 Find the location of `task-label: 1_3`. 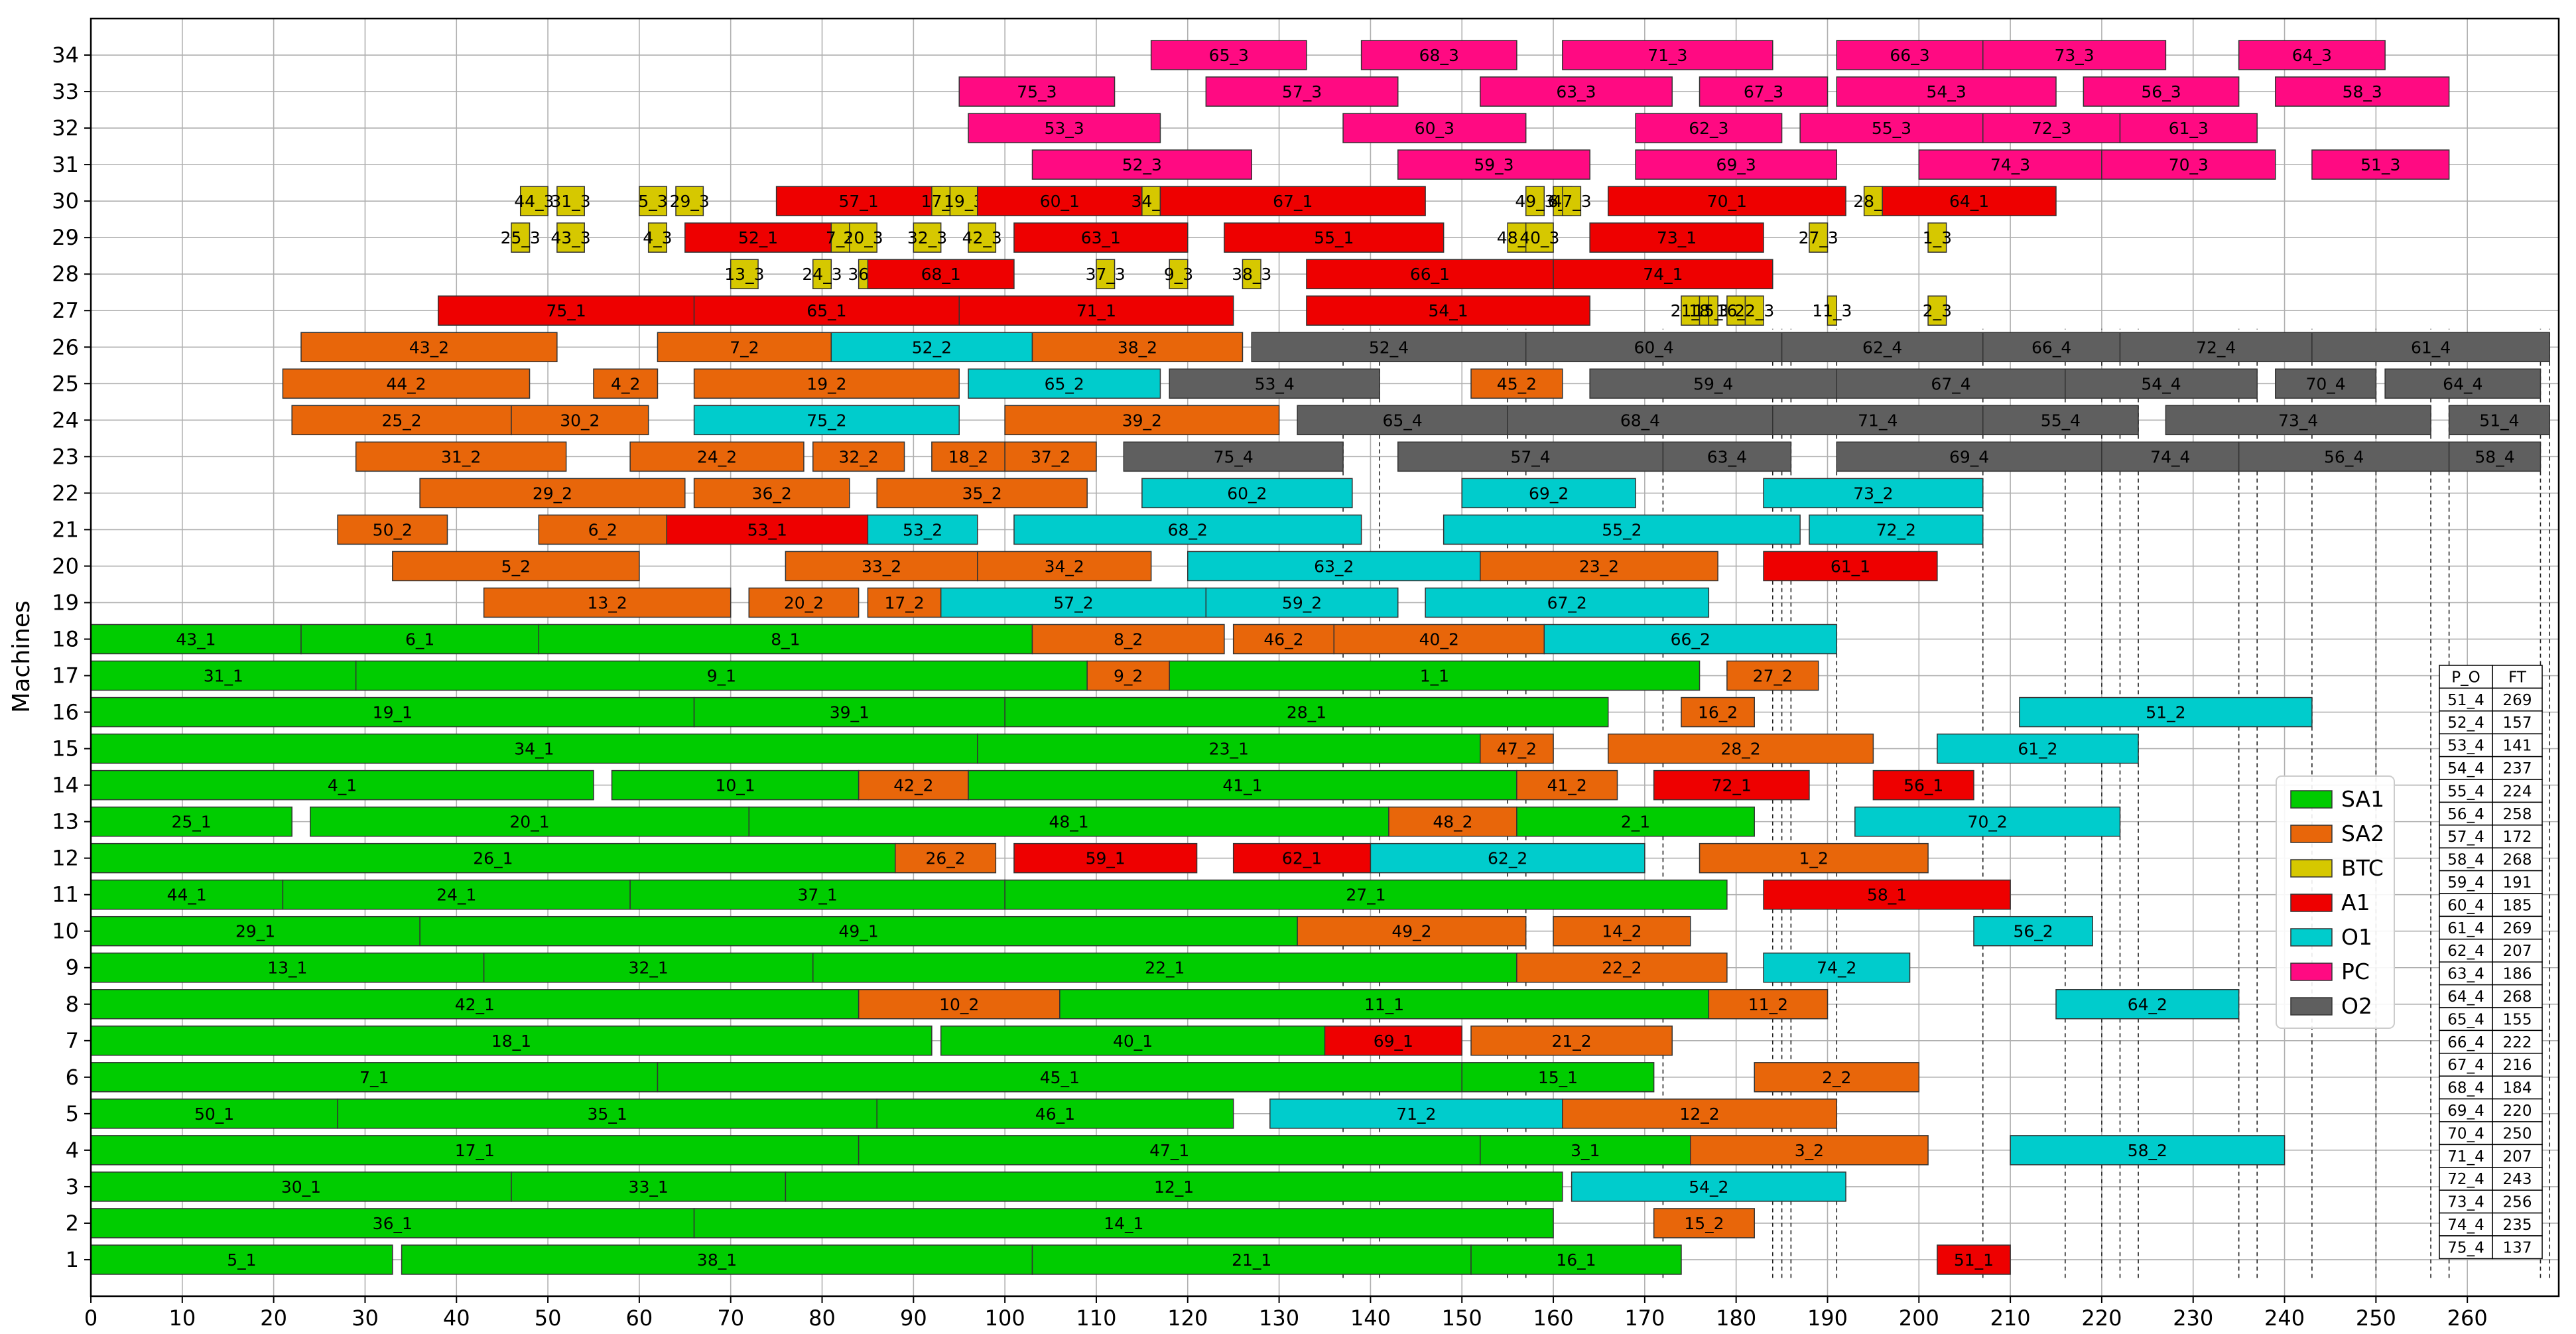

task-label: 1_3 is located at coordinates (1938, 237).